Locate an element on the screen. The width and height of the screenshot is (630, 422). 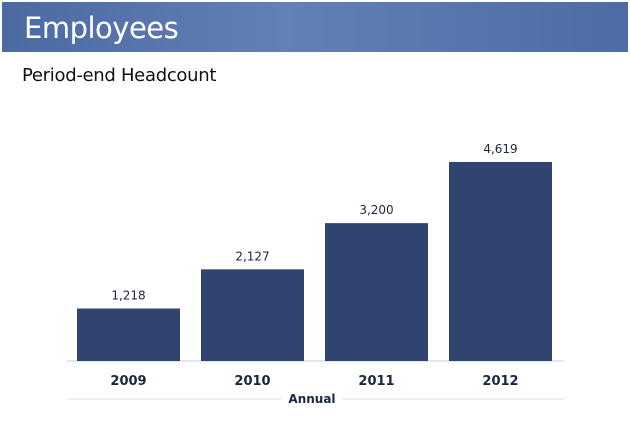
bar-2010 is located at coordinates (252, 315).